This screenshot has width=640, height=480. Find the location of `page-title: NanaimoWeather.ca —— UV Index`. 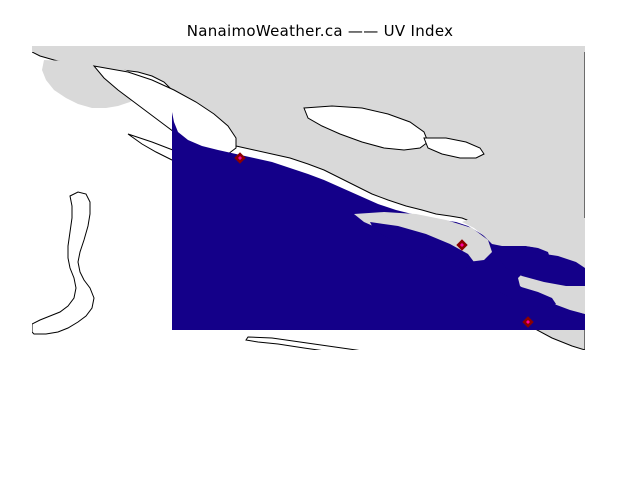

page-title: NanaimoWeather.ca —— UV Index is located at coordinates (320, 31).